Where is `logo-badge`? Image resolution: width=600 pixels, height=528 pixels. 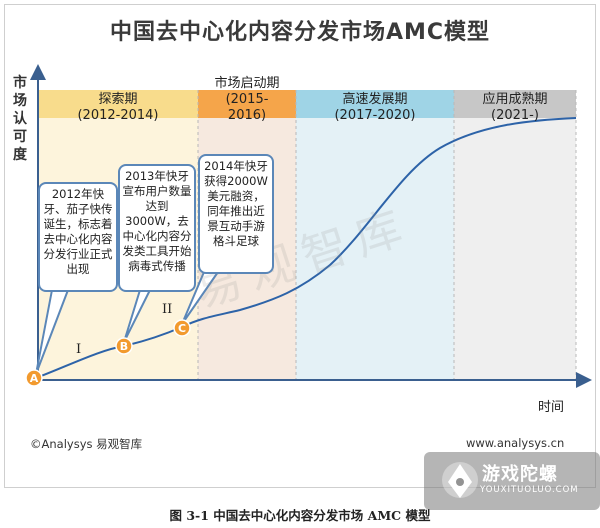 logo-badge is located at coordinates (512, 481).